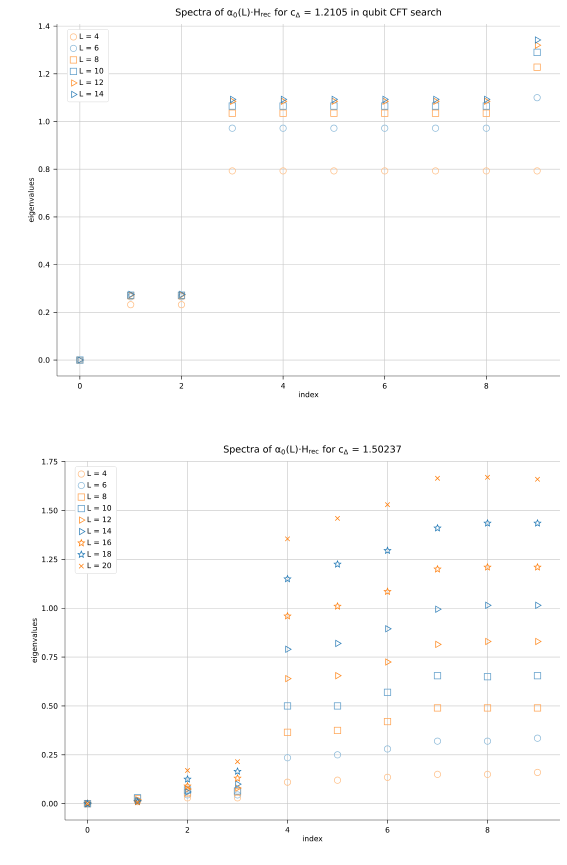  I want to click on chart-title: Spectra of α$_{0}$(L)·H$_{rec}$ for c$_{Δ}$ = 1.50237, so click(312, 449).